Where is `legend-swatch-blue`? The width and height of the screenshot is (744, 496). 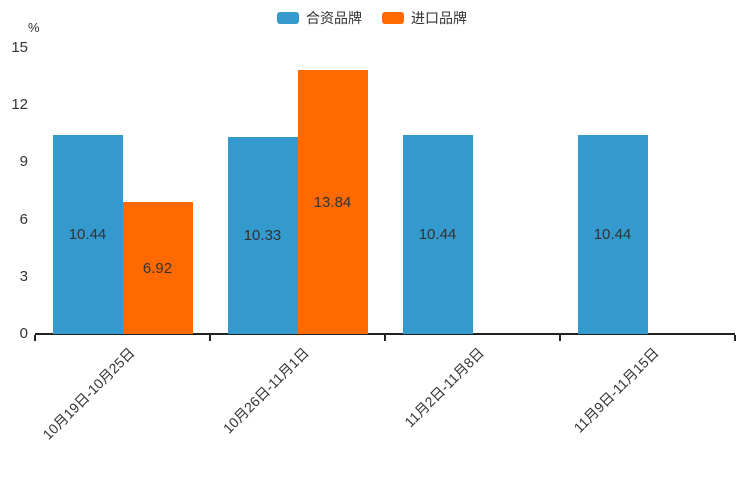
legend-swatch-blue is located at coordinates (288, 18).